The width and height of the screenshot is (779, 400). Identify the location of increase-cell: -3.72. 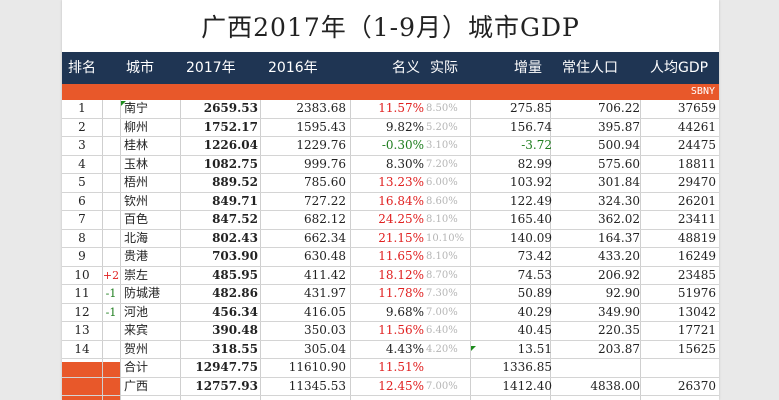
(536, 145).